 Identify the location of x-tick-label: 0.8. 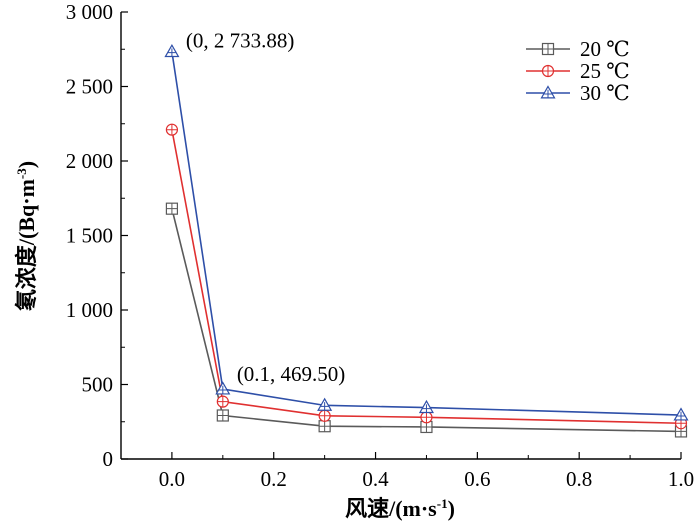
(579, 479).